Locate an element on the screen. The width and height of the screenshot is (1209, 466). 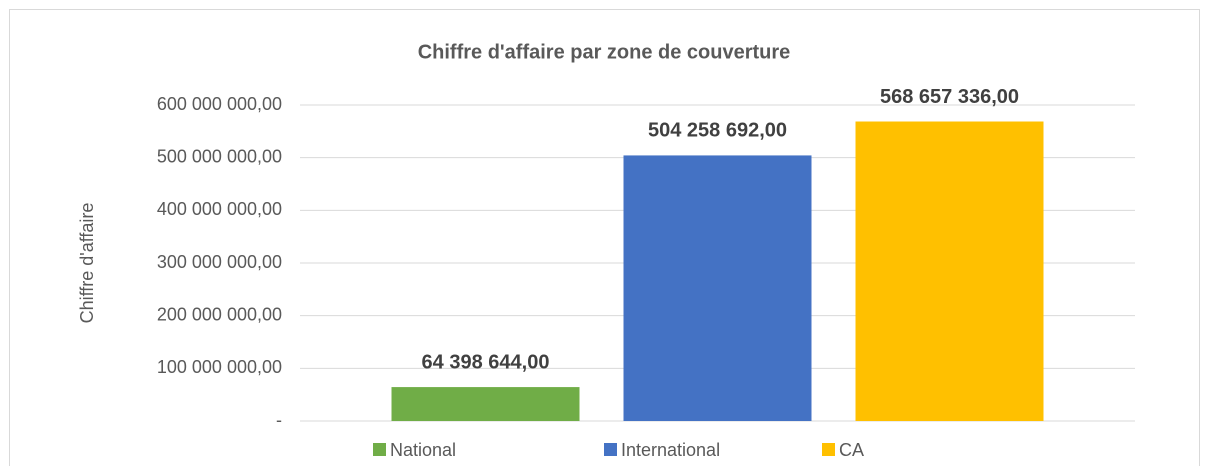
data-label: 504 258 692,00 is located at coordinates (717, 131).